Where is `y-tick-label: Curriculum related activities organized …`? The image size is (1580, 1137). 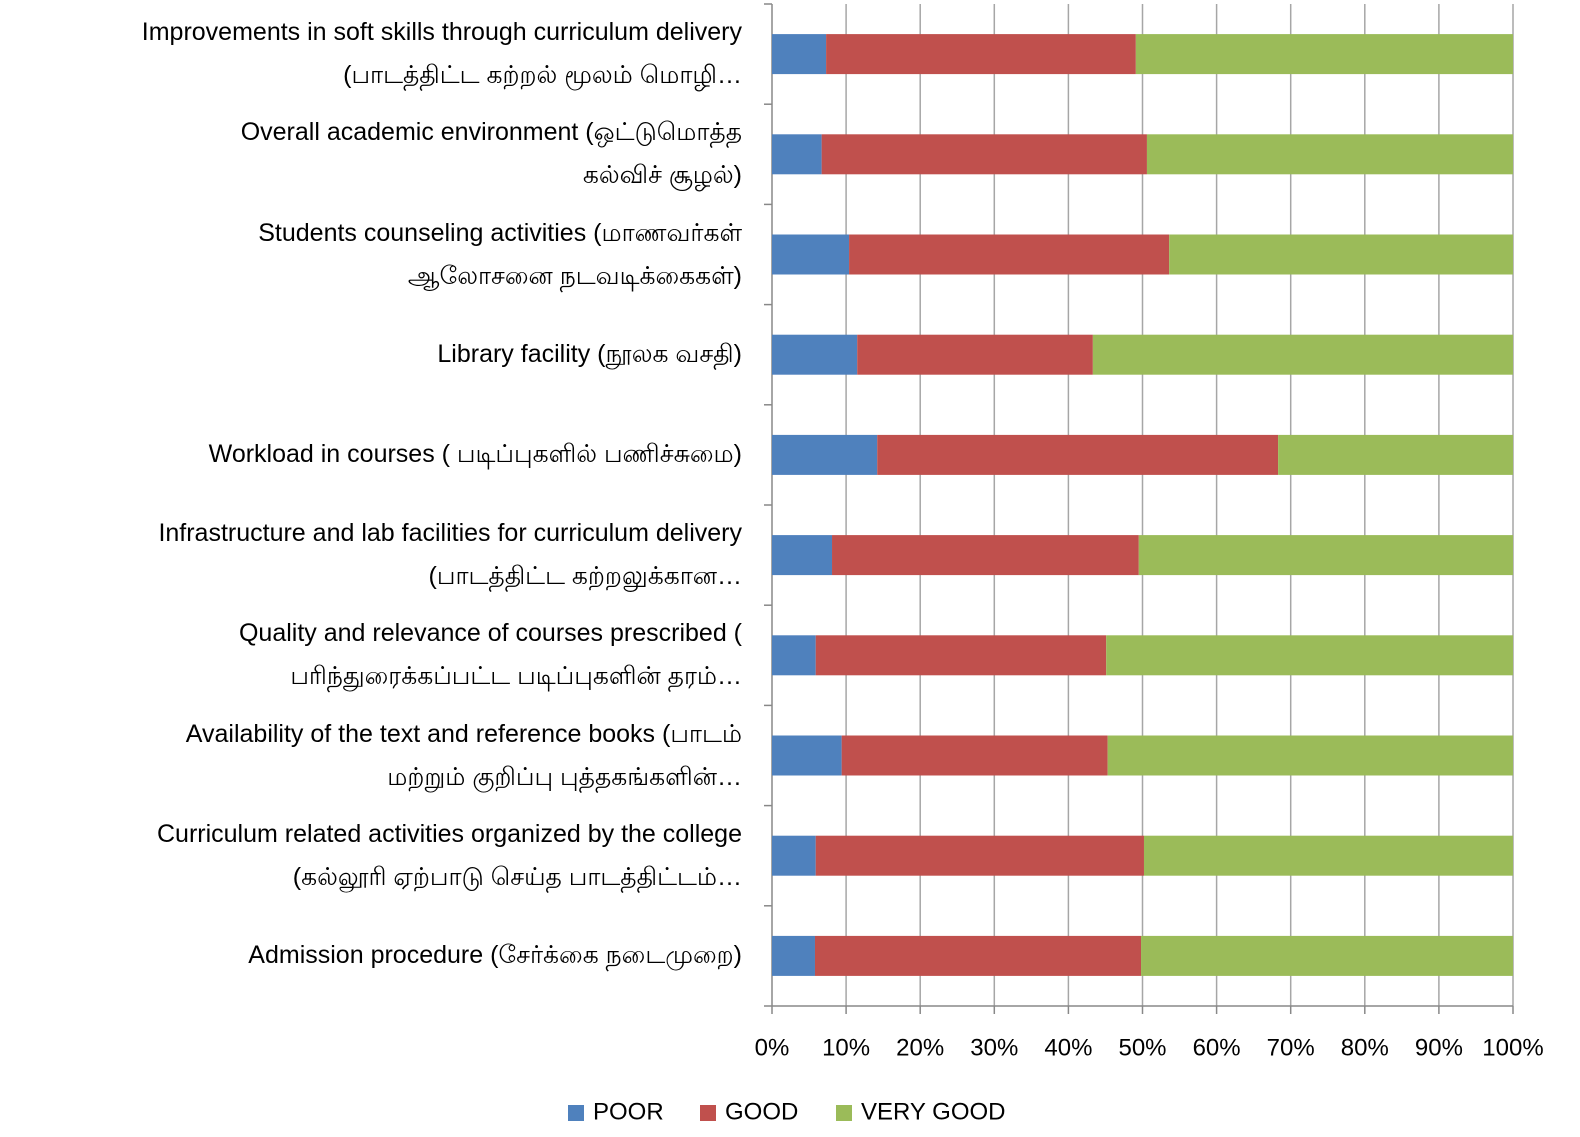 y-tick-label: Curriculum related activities organized … is located at coordinates (449, 855).